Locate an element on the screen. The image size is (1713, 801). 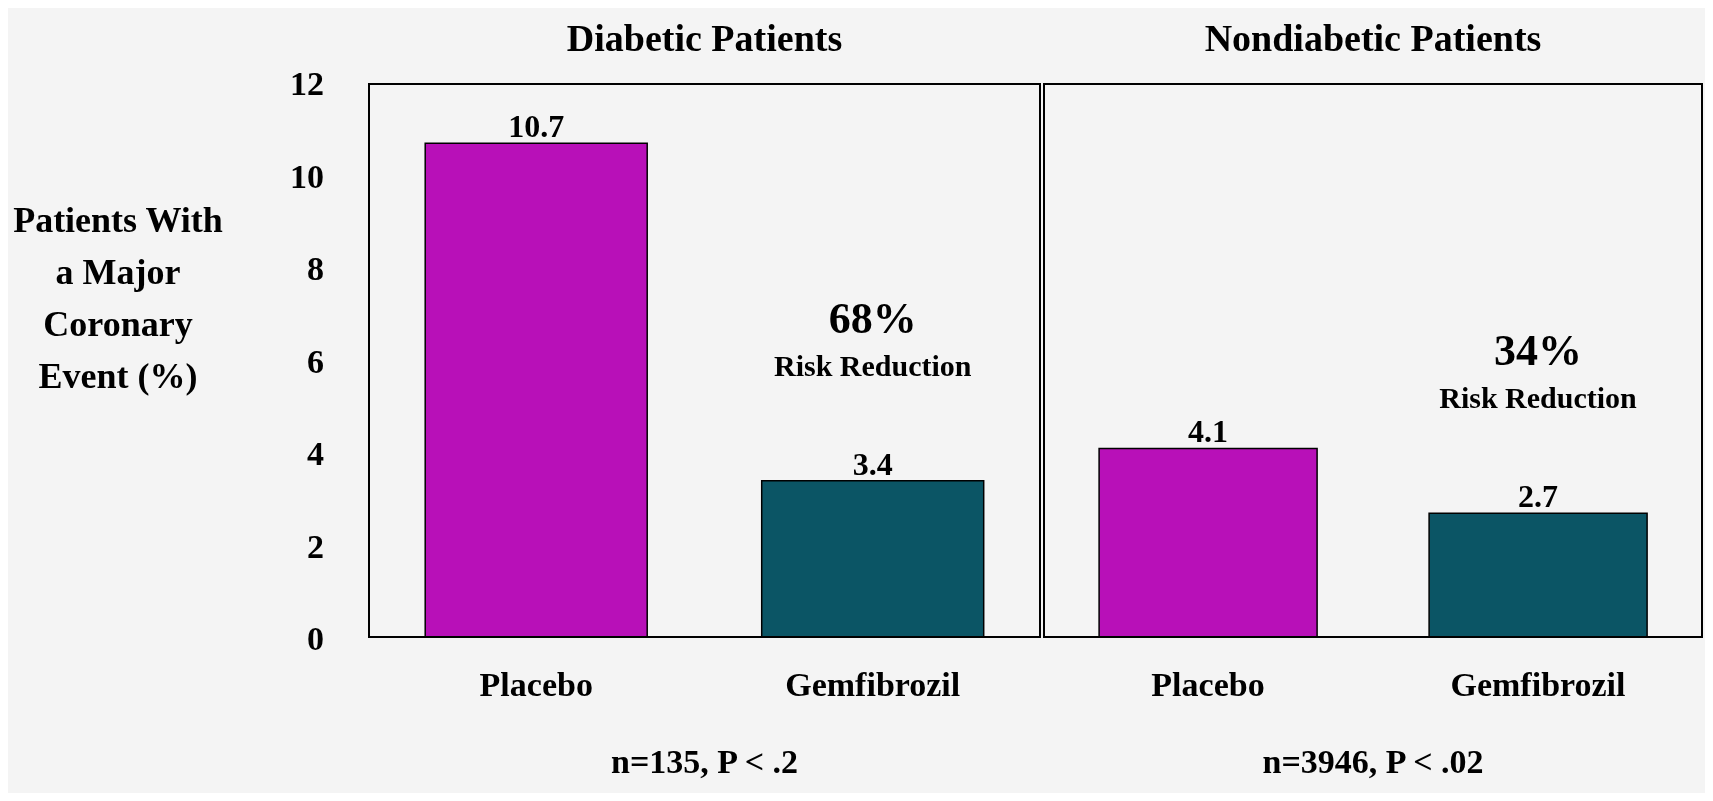
data-label: 3.4 is located at coordinates (872, 463).